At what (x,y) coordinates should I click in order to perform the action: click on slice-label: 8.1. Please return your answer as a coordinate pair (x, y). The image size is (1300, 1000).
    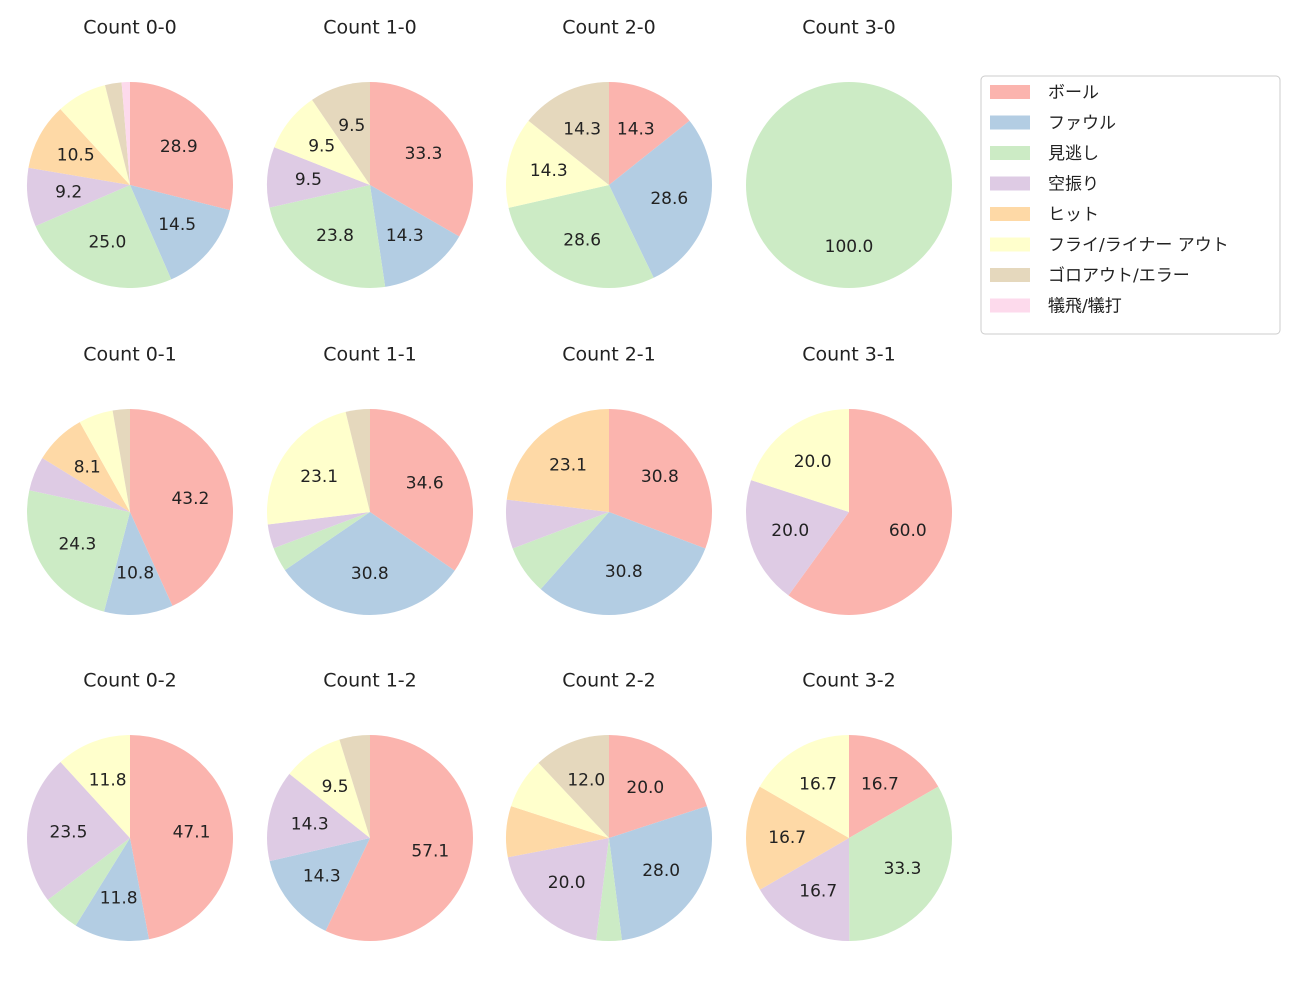
    Looking at the image, I should click on (87, 467).